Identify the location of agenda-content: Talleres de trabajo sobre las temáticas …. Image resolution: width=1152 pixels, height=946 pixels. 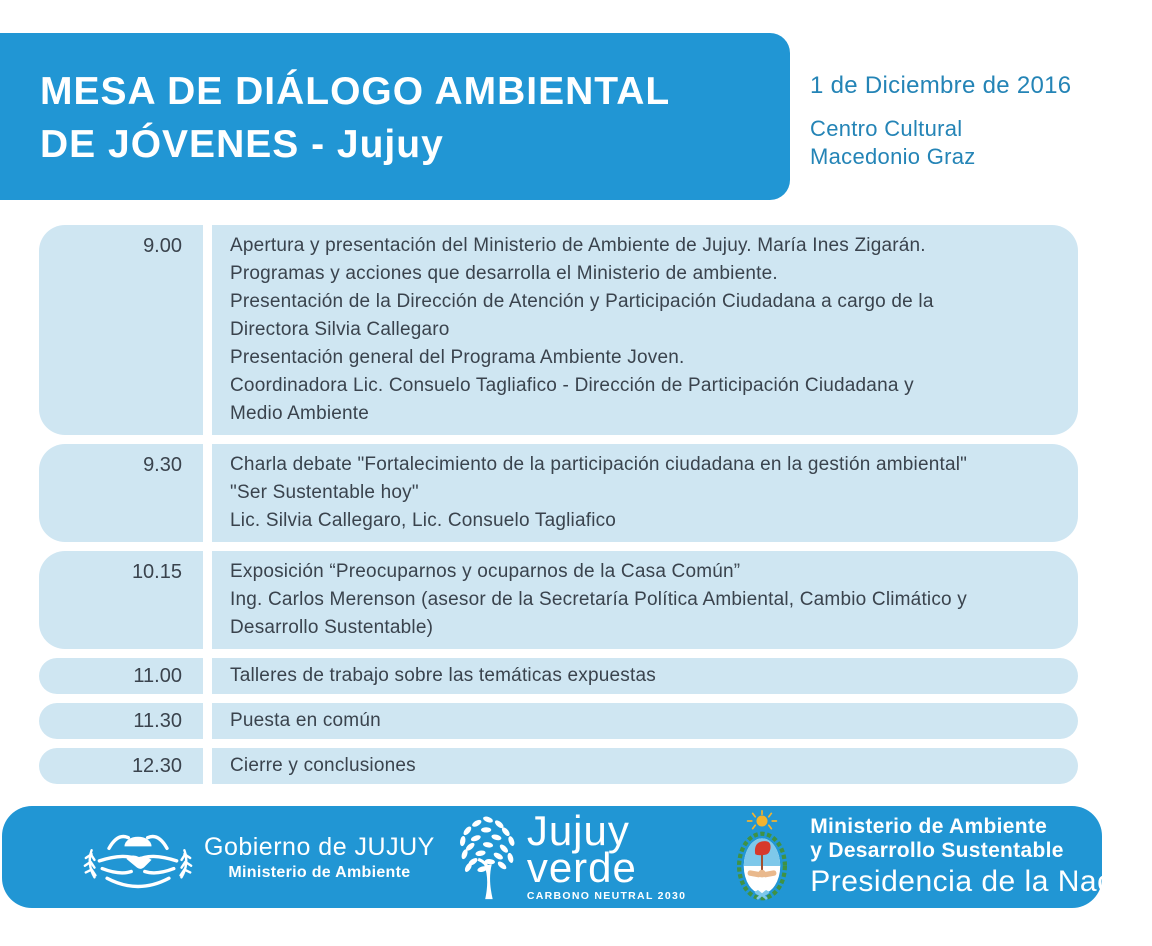
(645, 676).